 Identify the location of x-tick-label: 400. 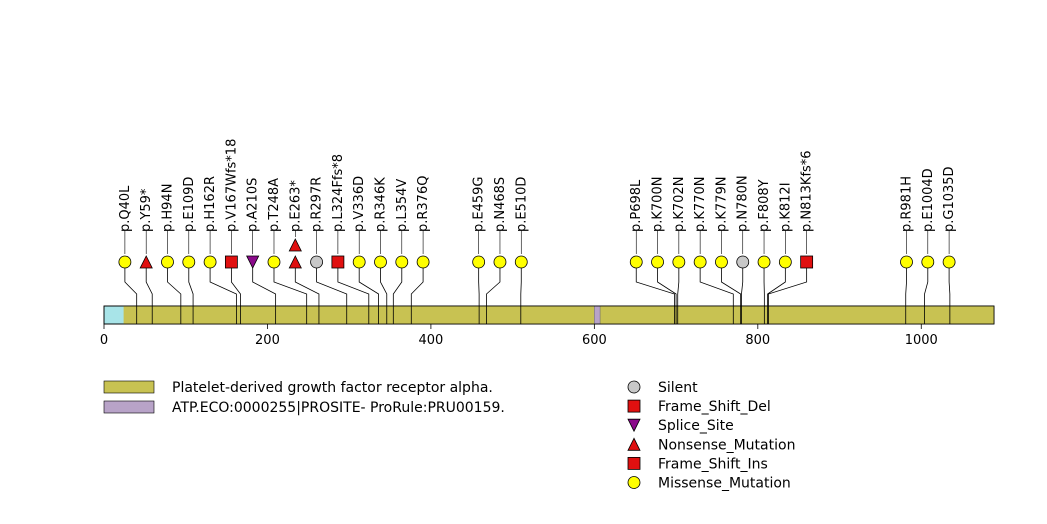
(430, 340).